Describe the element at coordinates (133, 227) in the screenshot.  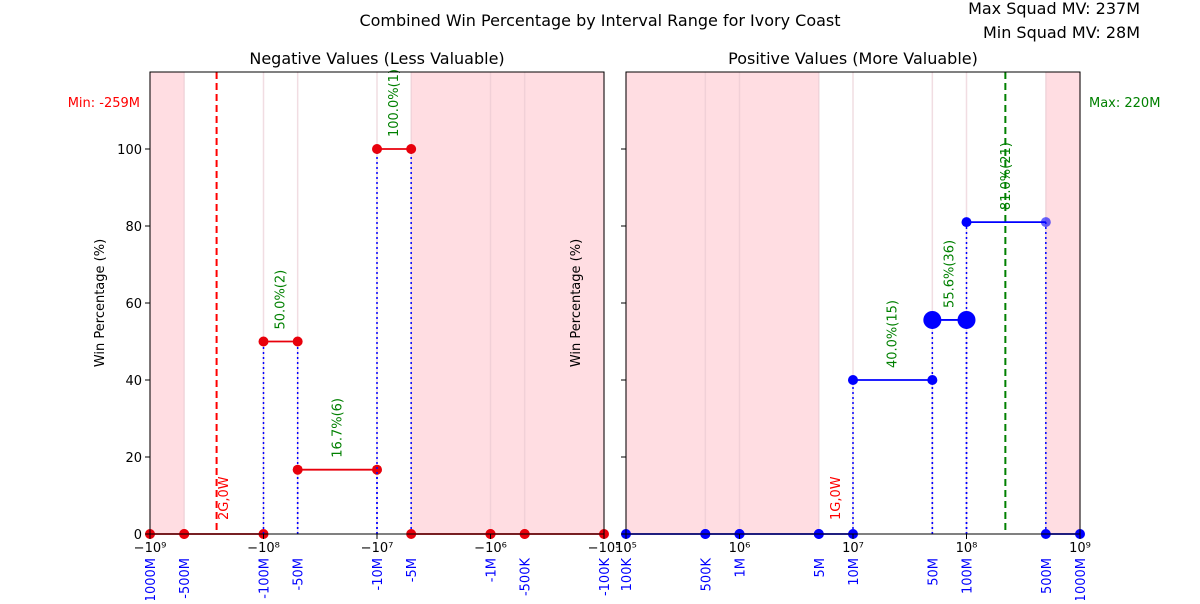
I see `y-tick-label: 80` at that location.